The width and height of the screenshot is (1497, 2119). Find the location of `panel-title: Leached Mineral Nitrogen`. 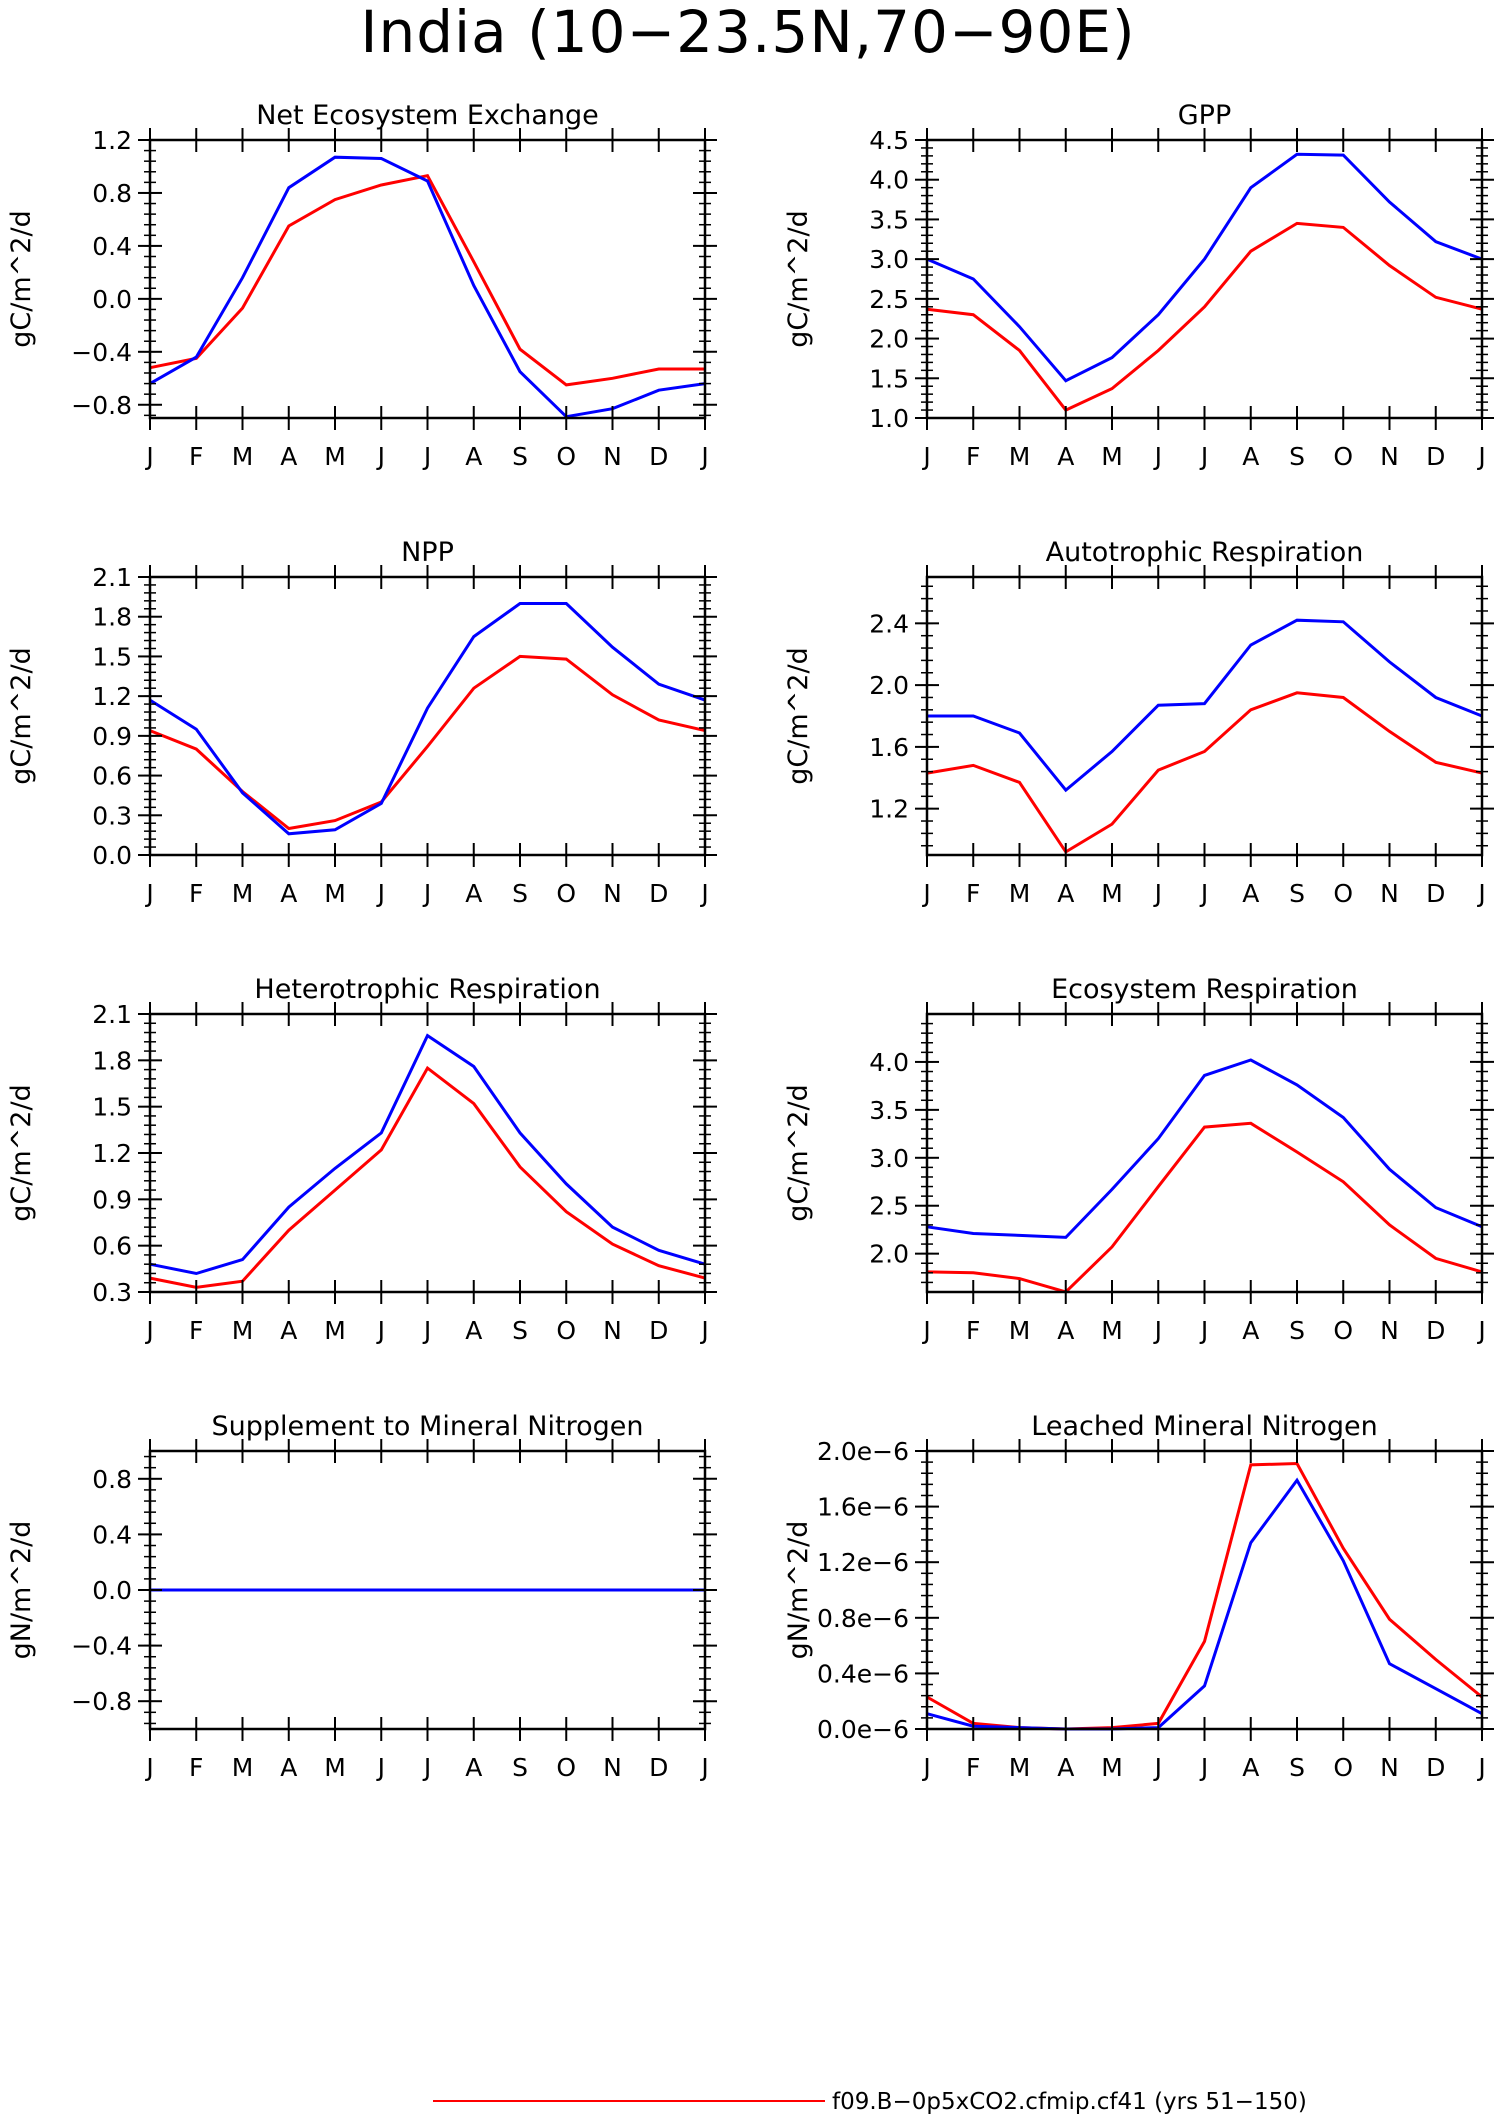

panel-title: Leached Mineral Nitrogen is located at coordinates (1204, 1426).